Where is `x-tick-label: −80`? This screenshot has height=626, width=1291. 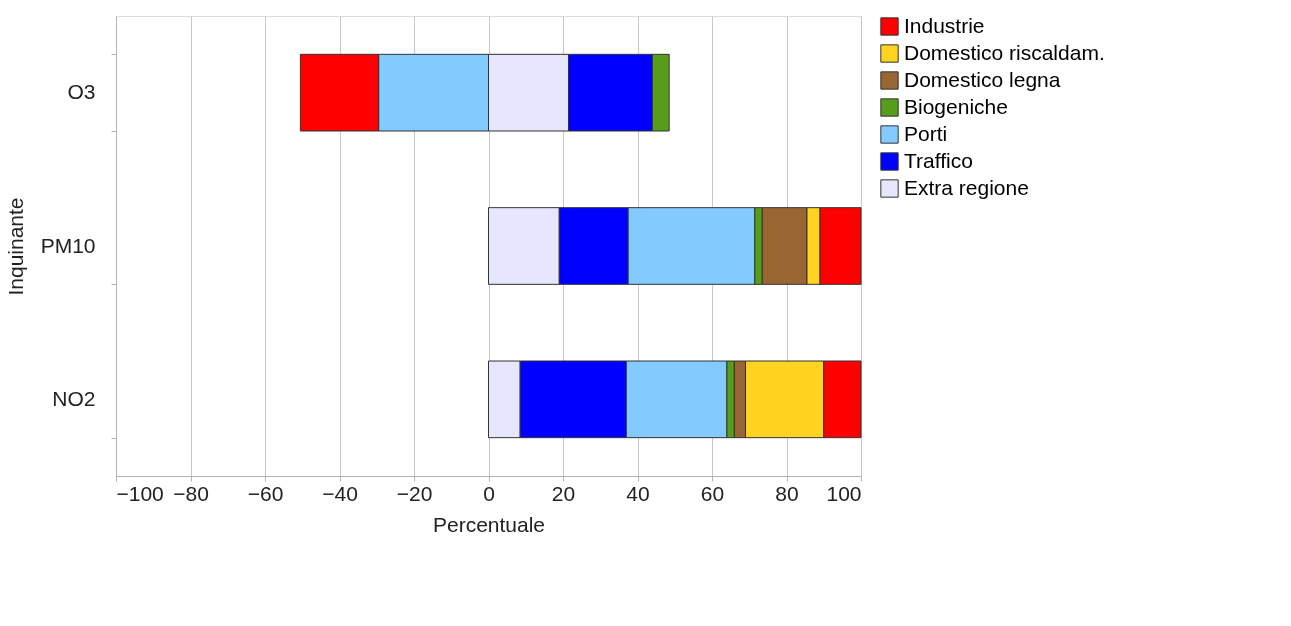
x-tick-label: −80 is located at coordinates (191, 493).